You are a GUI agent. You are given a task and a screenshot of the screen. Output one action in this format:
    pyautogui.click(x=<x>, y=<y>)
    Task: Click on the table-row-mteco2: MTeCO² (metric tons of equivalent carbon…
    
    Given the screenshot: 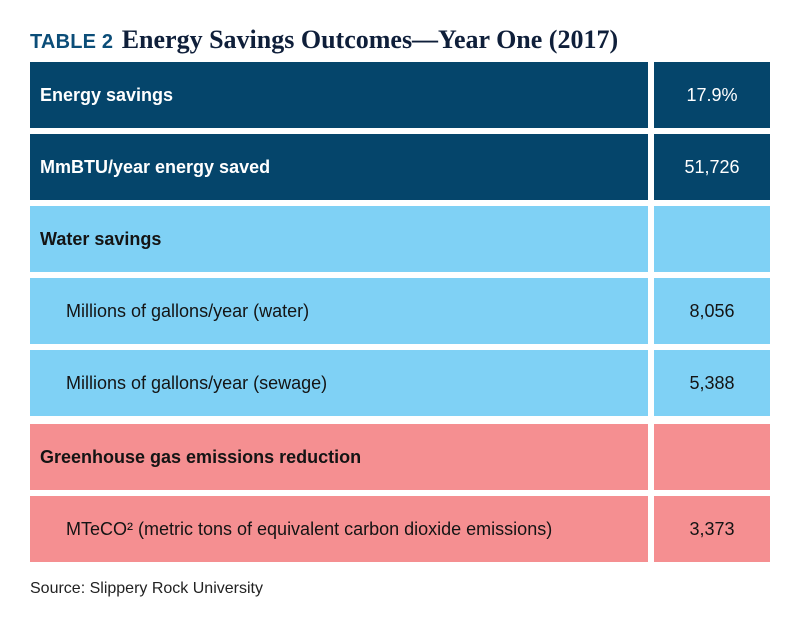 What is the action you would take?
    pyautogui.click(x=400, y=529)
    